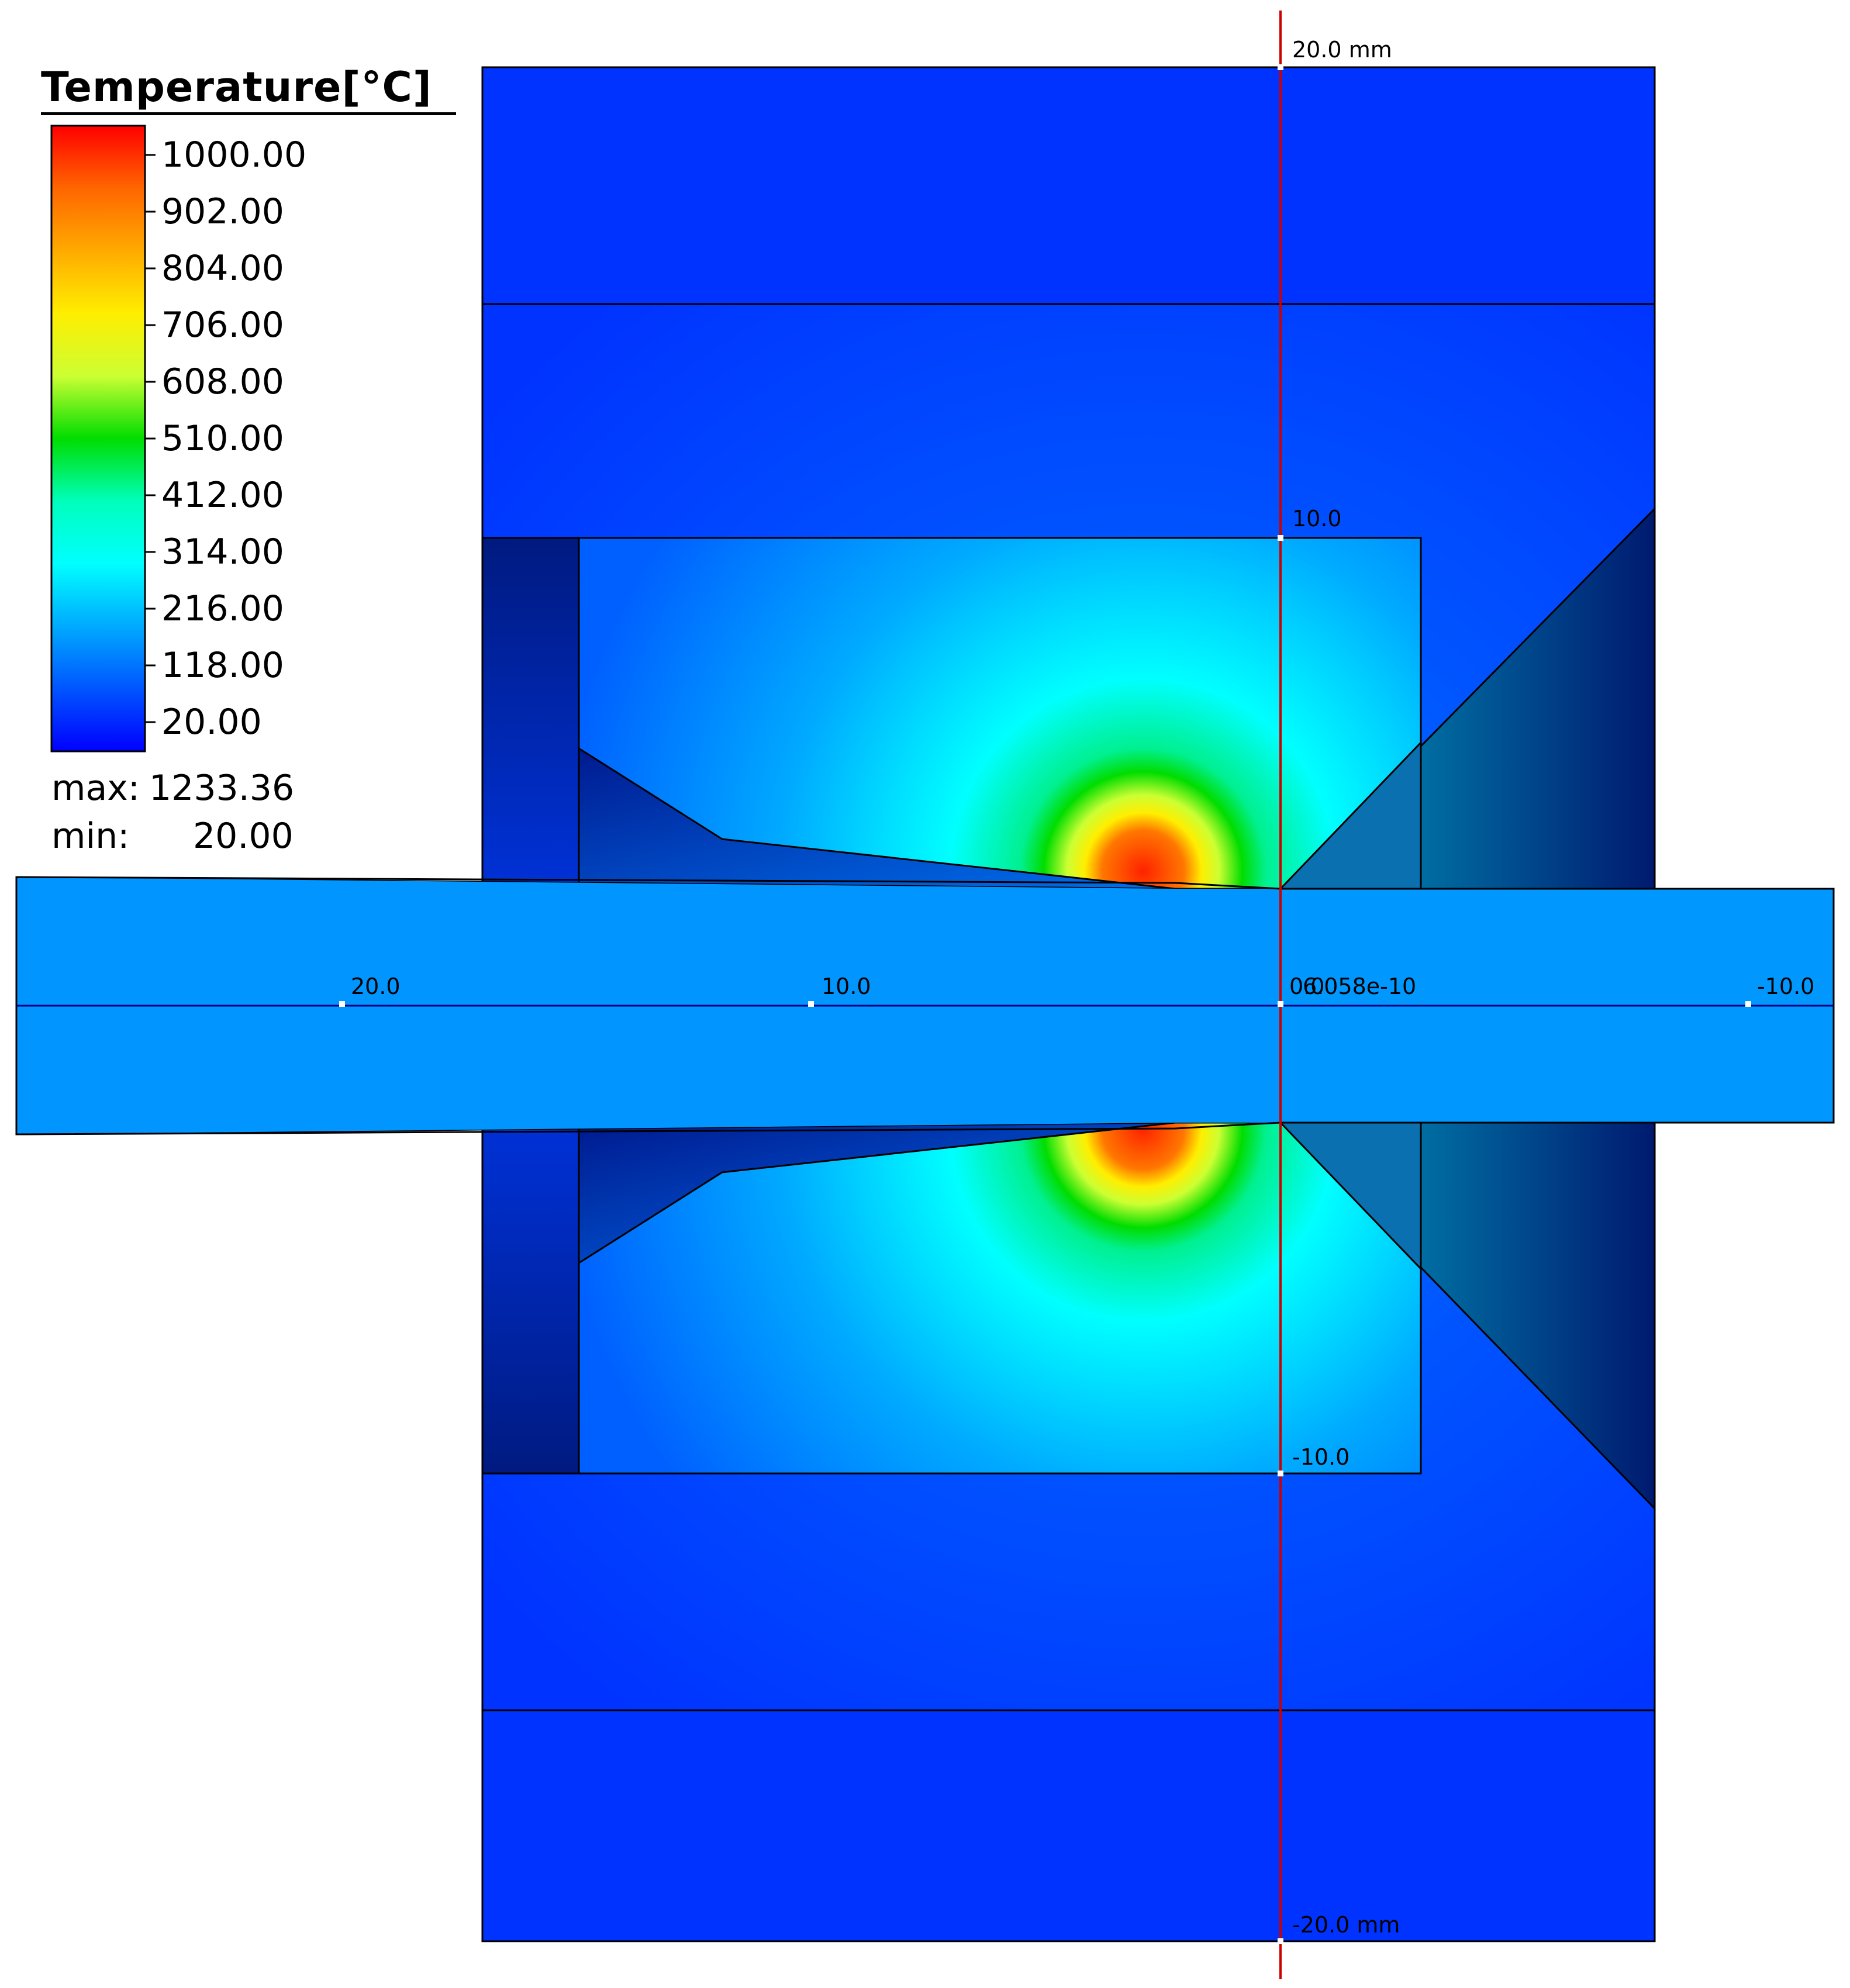  I want to click on y-label-neg10: -10.0, so click(1320, 1457).